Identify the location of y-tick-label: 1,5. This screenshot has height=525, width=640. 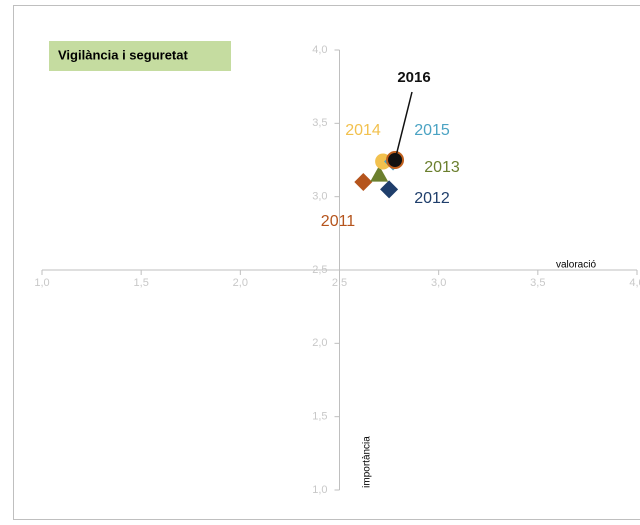
(319, 417).